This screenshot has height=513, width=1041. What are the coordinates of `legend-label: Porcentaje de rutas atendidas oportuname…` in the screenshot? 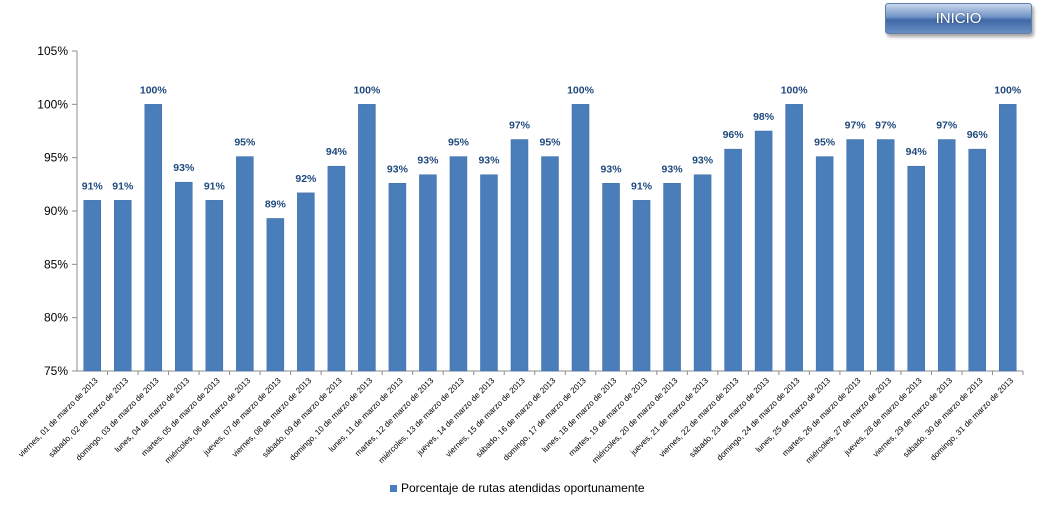 It's located at (523, 488).